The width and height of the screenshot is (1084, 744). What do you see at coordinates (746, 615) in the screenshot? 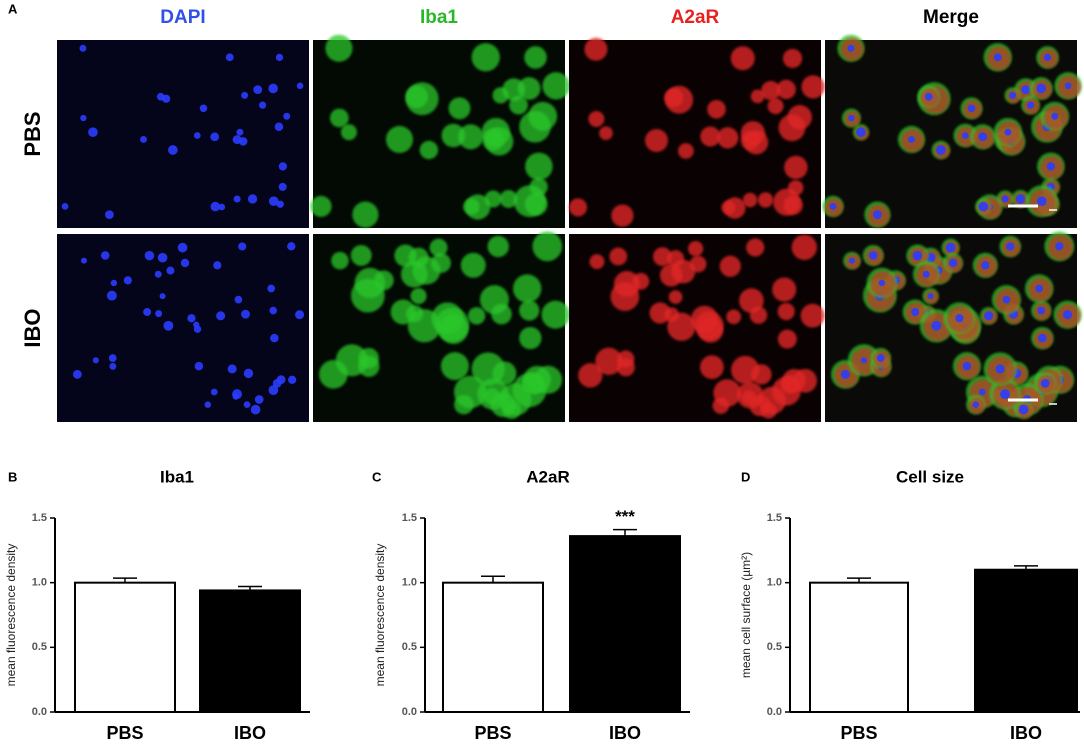
I see `y-axis-label: mean cell surface (µm²)` at bounding box center [746, 615].